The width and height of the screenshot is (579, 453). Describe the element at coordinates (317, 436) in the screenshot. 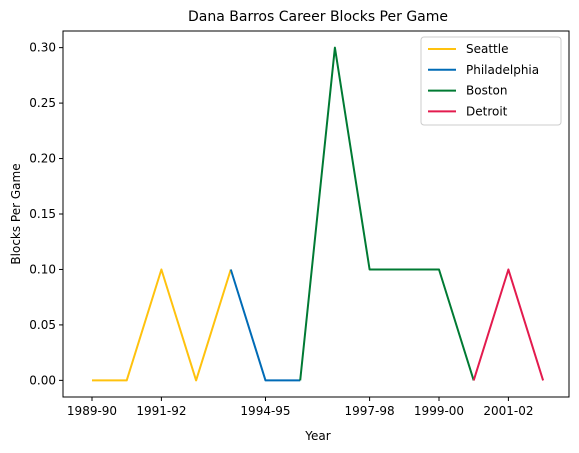

I see `x-axis-title: Year` at that location.